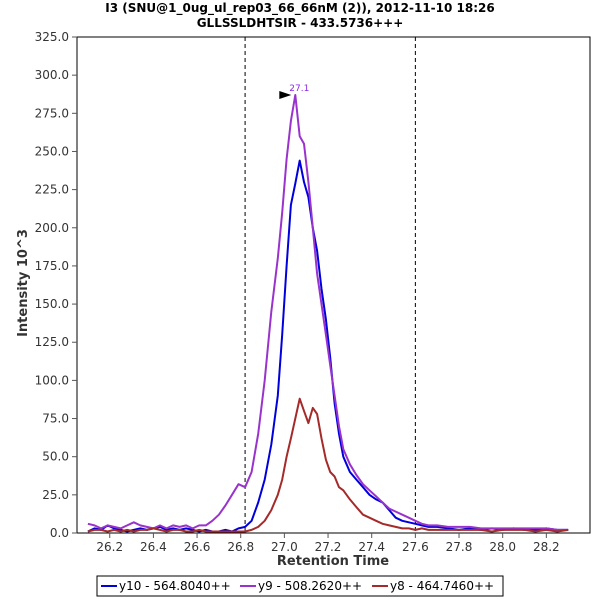 This screenshot has height=600, width=600. Describe the element at coordinates (328, 547) in the screenshot. I see `x-tick-label: 27.2` at that location.